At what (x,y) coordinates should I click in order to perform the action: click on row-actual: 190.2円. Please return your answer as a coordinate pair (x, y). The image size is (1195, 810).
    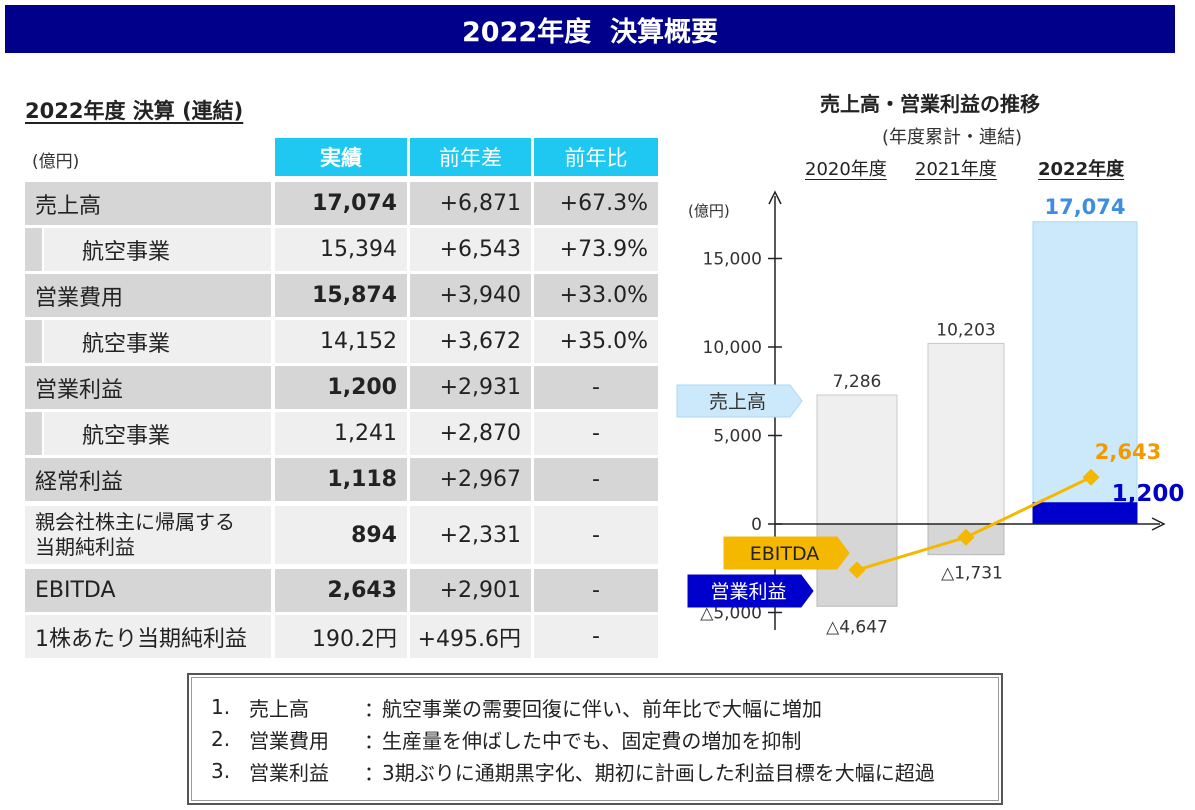
    Looking at the image, I should click on (341, 636).